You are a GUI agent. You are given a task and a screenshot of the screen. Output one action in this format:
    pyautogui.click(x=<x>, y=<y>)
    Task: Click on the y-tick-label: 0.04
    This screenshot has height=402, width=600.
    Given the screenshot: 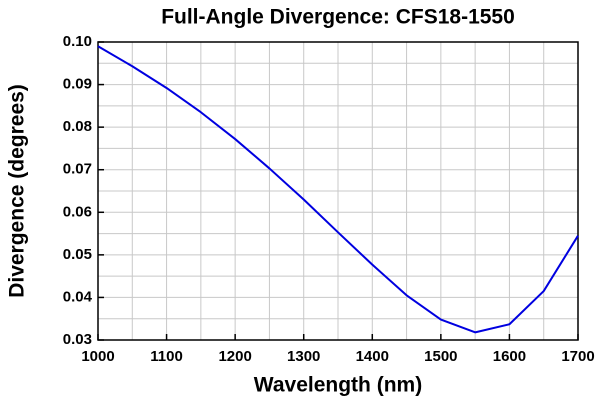 What is the action you would take?
    pyautogui.click(x=78, y=296)
    